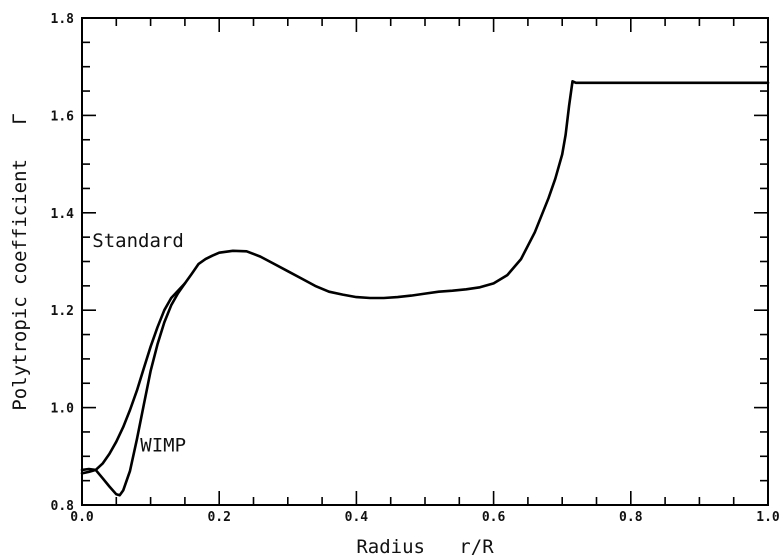 The height and width of the screenshot is (560, 782). What do you see at coordinates (63, 116) in the screenshot?
I see `y-tick-label: 1.6` at bounding box center [63, 116].